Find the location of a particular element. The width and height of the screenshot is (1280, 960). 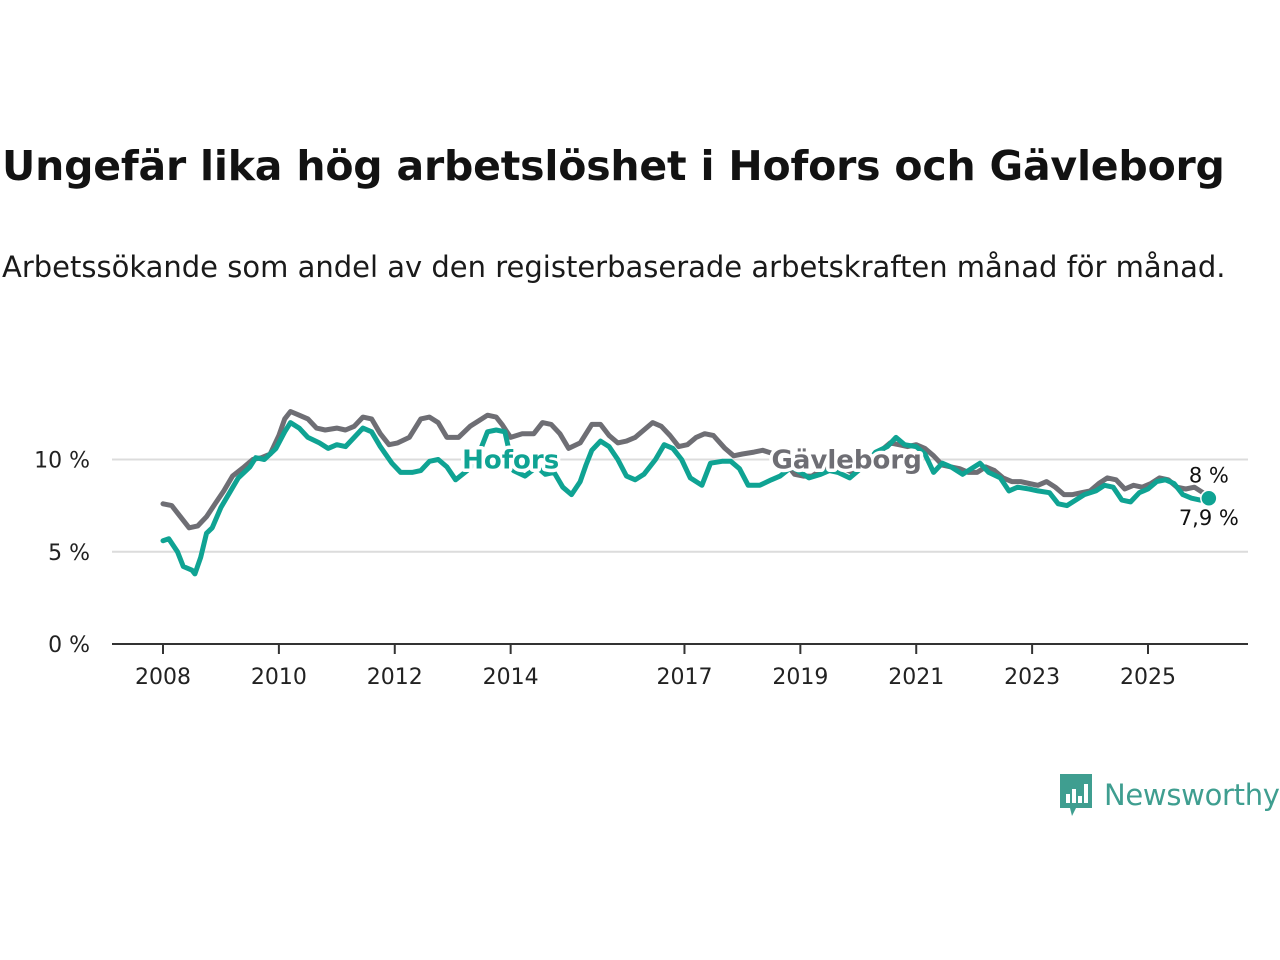

series-layer is located at coordinates (689, 493).